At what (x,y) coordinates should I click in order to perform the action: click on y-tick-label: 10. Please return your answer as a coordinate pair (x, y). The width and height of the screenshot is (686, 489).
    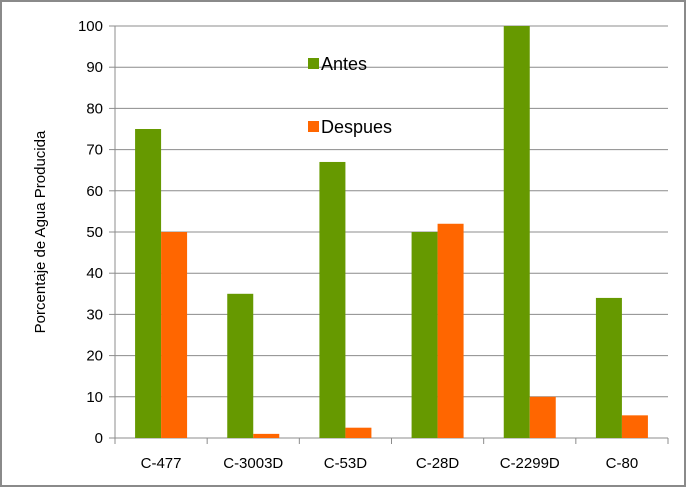
    Looking at the image, I should click on (94, 397).